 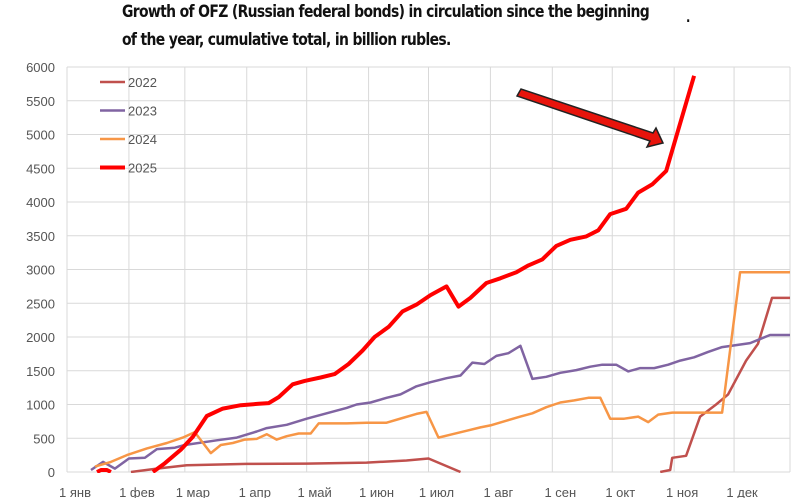 What do you see at coordinates (44, 438) in the screenshot?
I see `y-tick-label: 500` at bounding box center [44, 438].